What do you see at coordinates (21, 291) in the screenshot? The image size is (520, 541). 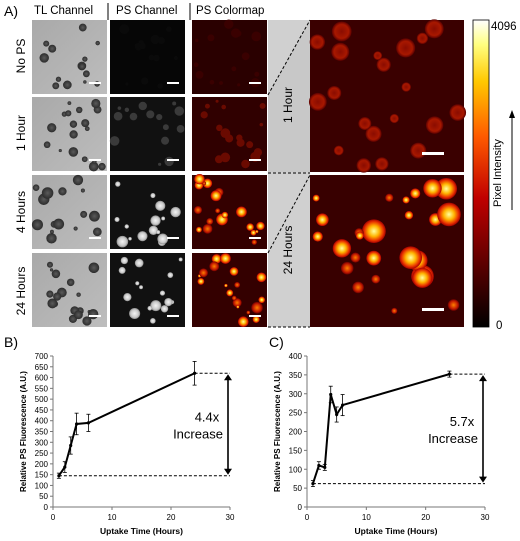 I see `row-label-24h: 24 Hours` at bounding box center [21, 291].